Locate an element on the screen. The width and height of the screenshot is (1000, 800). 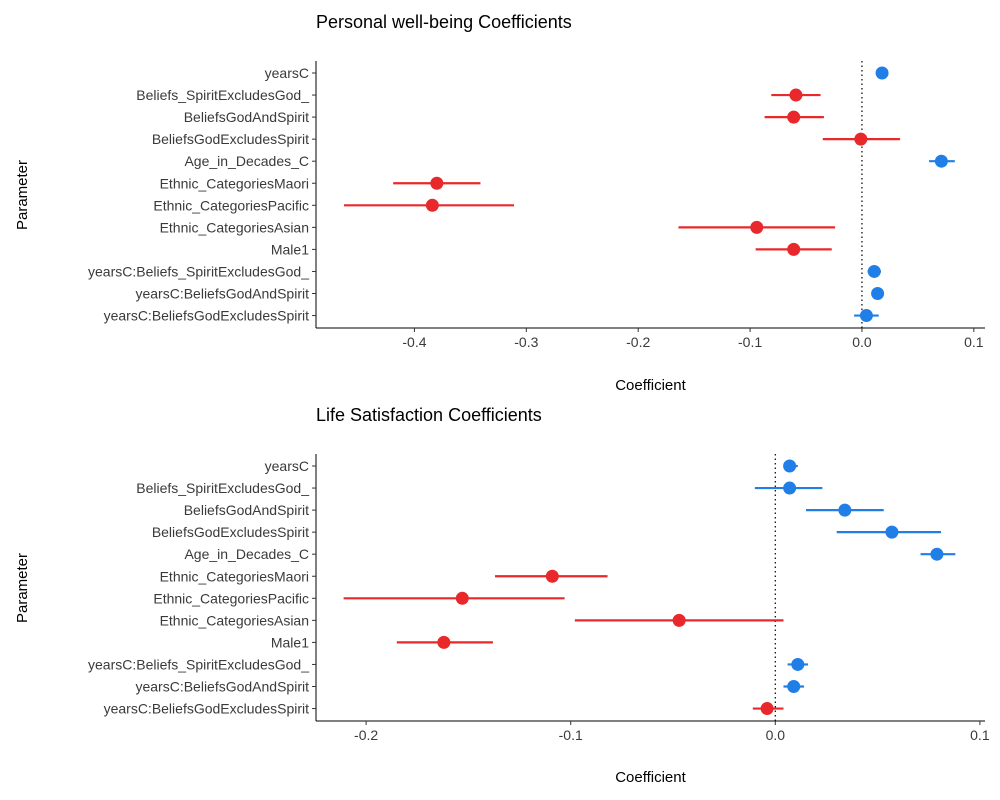
chart-title: Life Satisfaction Coefficients is located at coordinates (429, 415).